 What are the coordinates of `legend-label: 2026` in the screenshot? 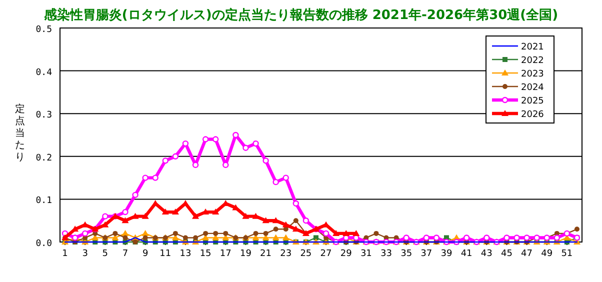 It's located at (532, 115).